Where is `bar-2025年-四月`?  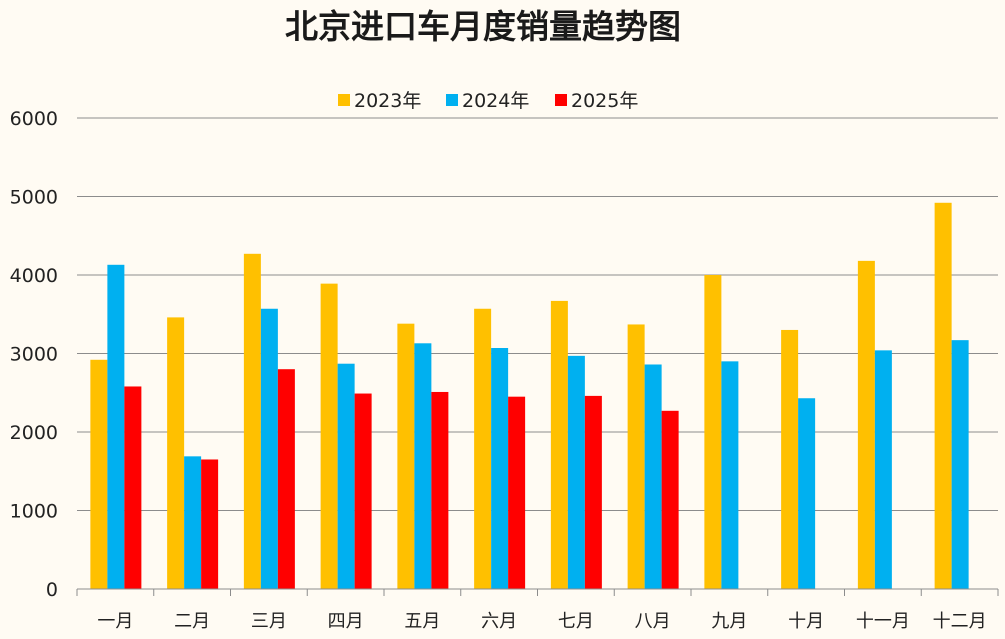
bar-2025年-四月 is located at coordinates (363, 491).